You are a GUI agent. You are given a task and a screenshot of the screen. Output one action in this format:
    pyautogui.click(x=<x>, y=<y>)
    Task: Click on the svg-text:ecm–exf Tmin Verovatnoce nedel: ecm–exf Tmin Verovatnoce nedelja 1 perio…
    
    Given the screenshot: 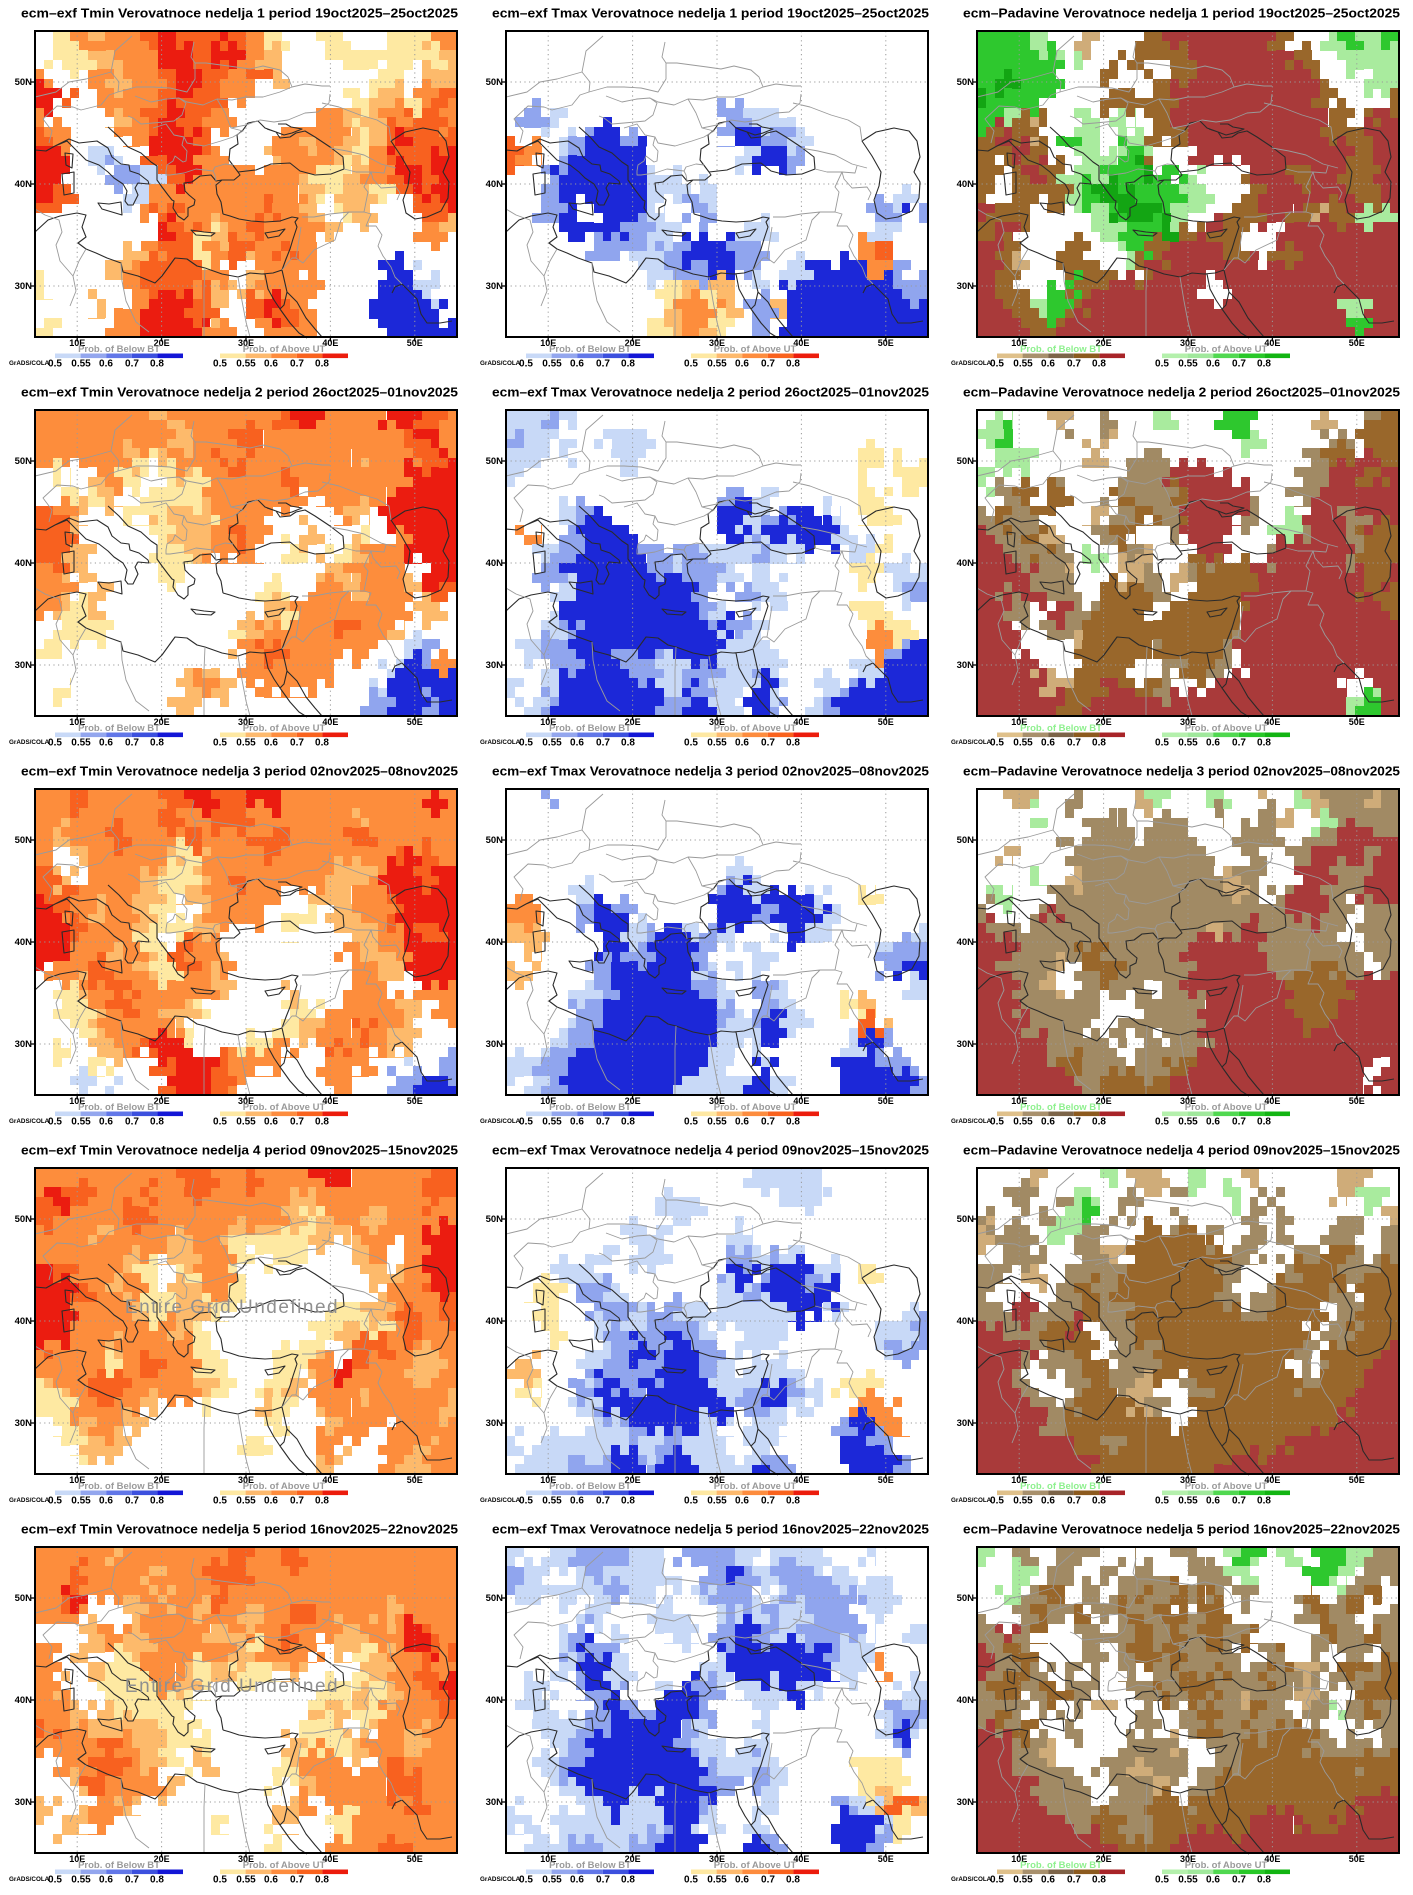 What is the action you would take?
    pyautogui.click(x=239, y=13)
    